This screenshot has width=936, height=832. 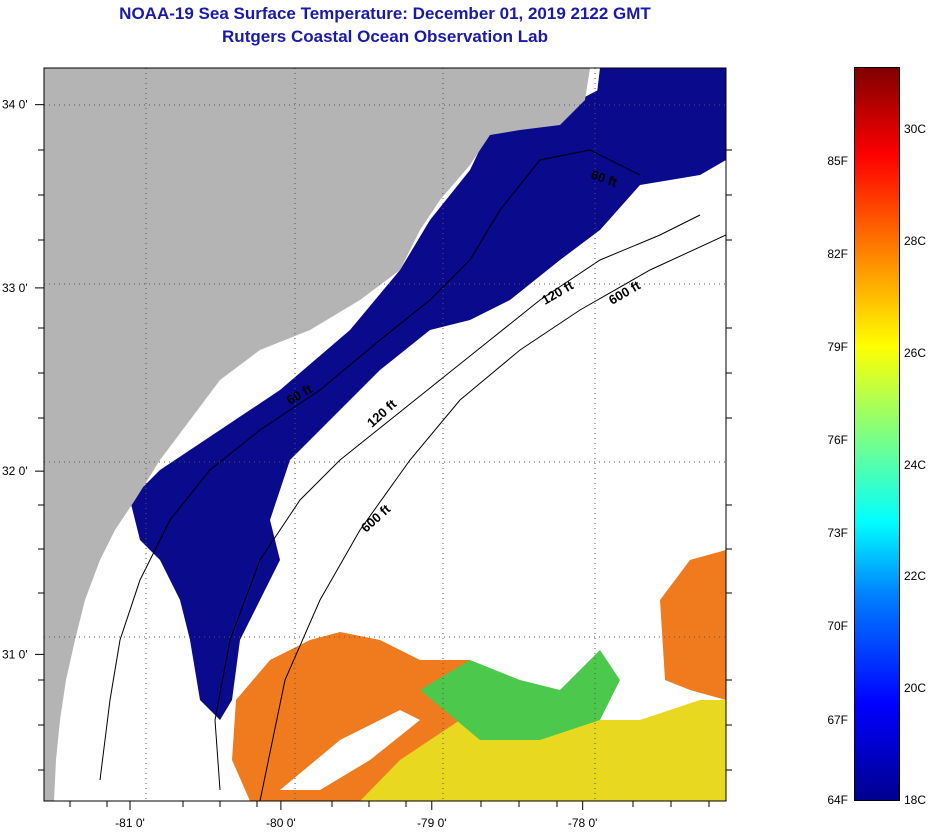 What do you see at coordinates (693, 625) in the screenshot?
I see `warm-water-region-east` at bounding box center [693, 625].